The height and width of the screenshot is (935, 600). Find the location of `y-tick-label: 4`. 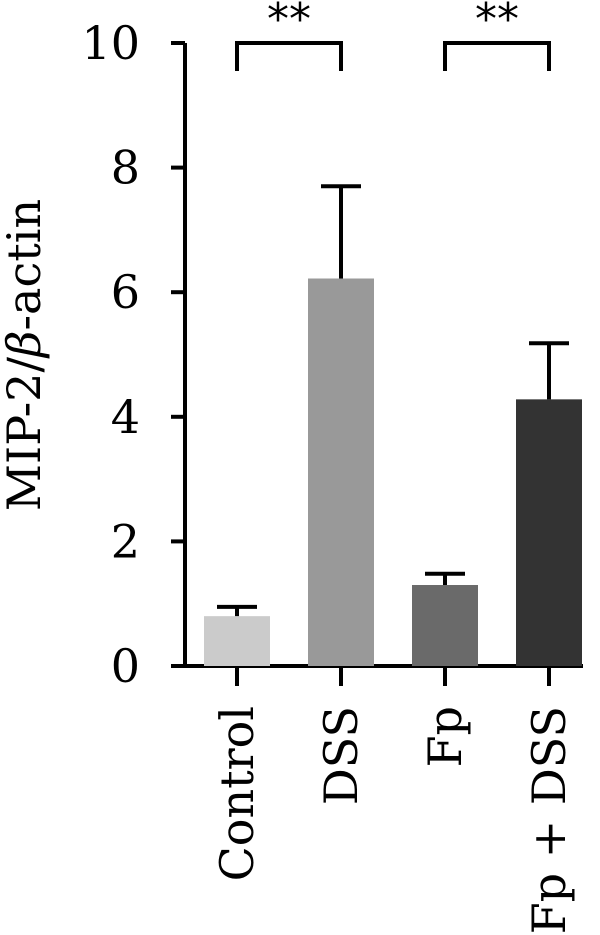

y-tick-label: 4 is located at coordinates (125, 417).